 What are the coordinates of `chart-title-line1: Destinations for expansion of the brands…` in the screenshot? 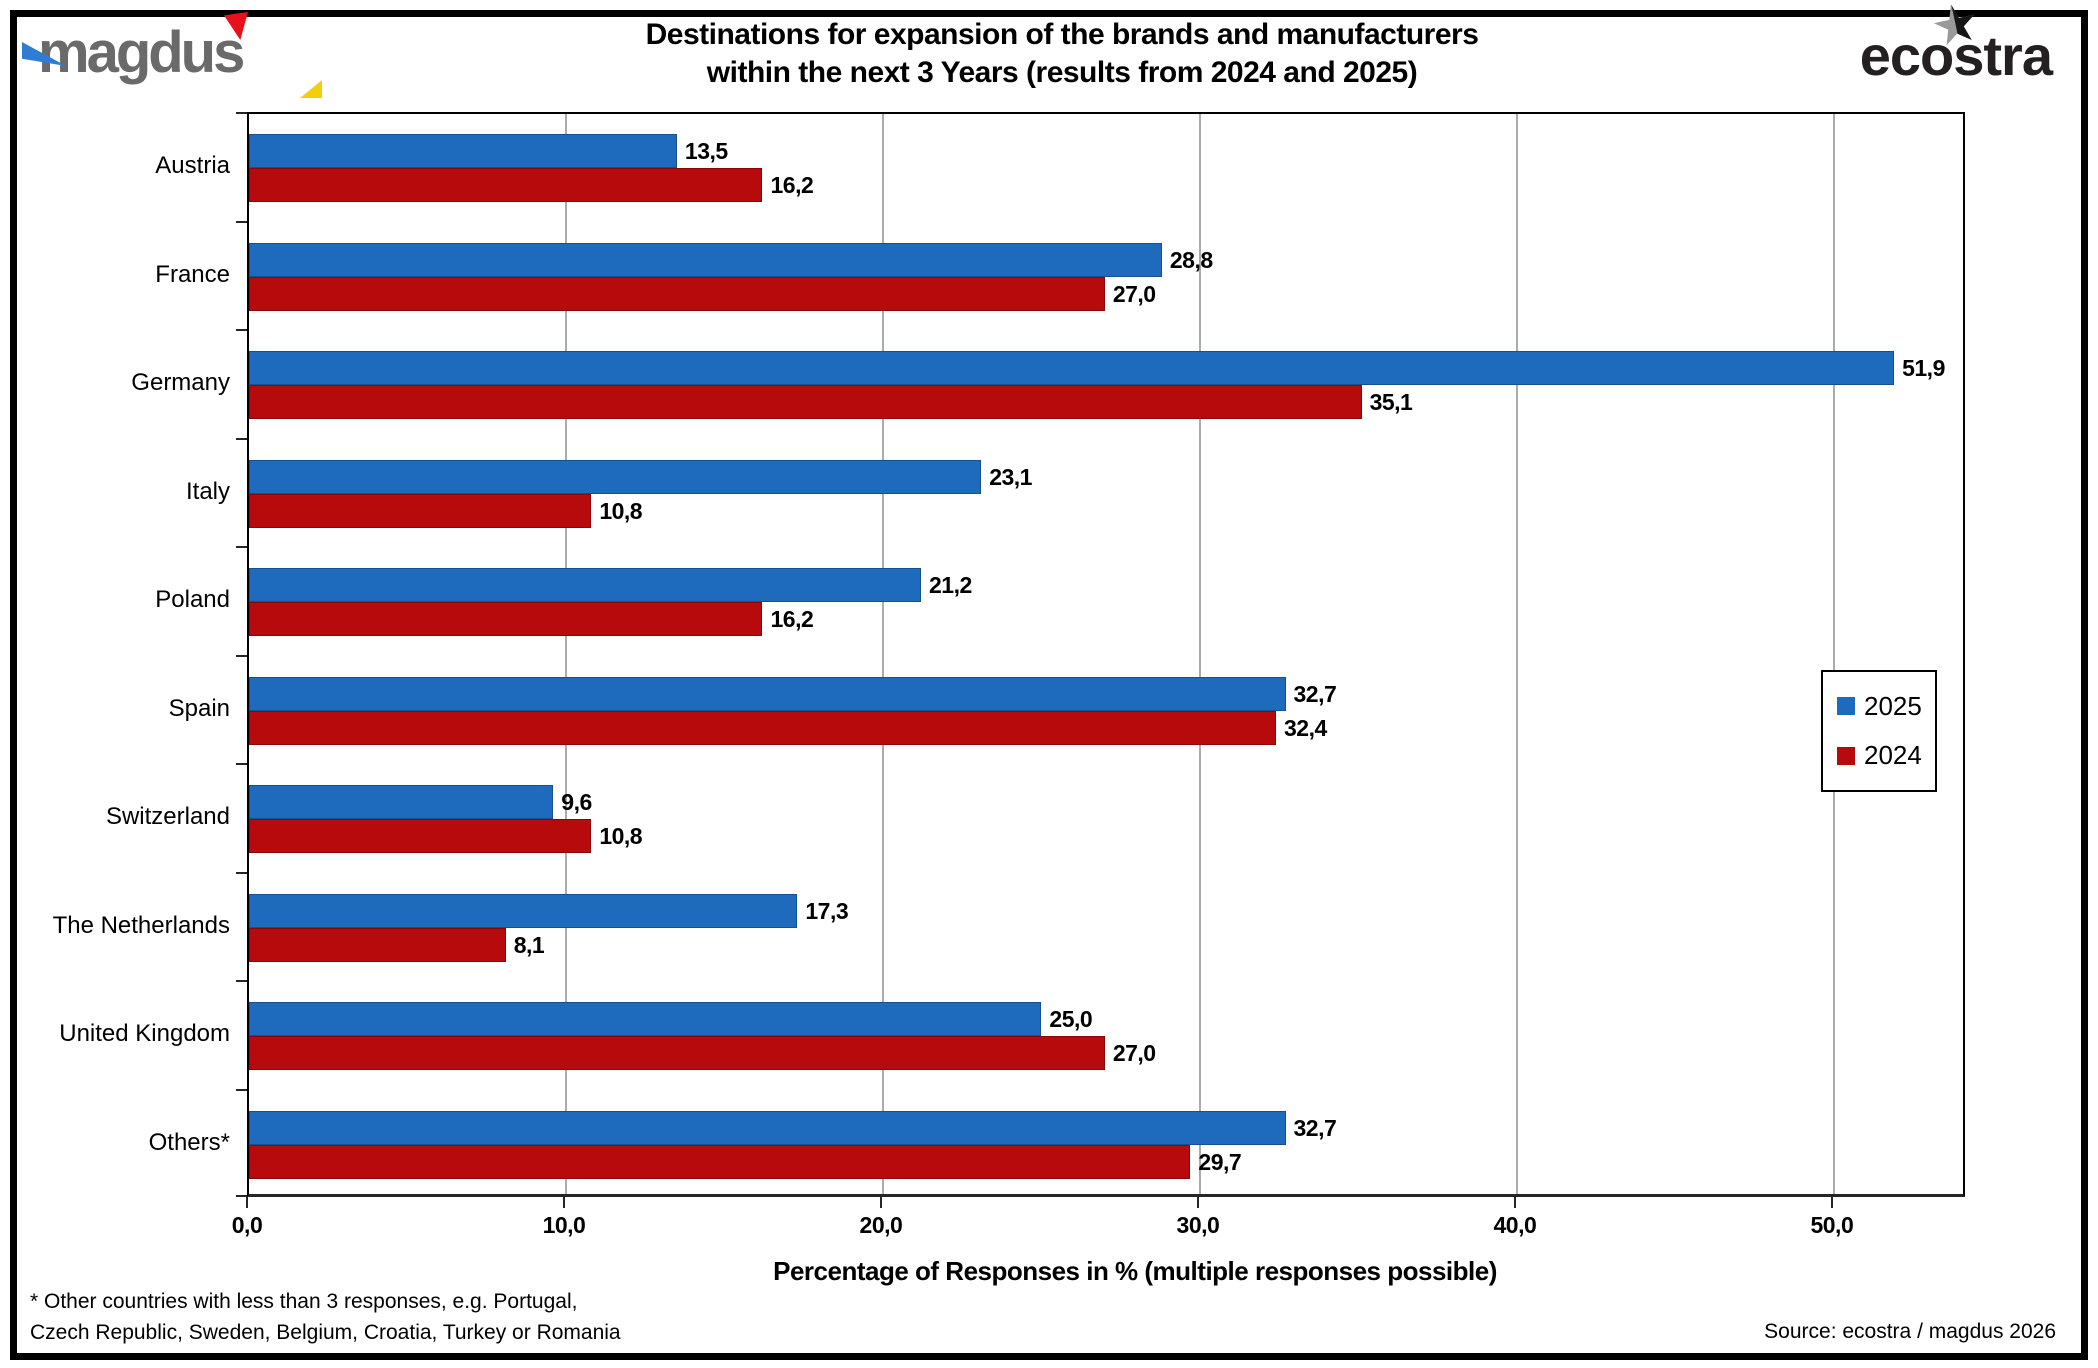 It's located at (1062, 34).